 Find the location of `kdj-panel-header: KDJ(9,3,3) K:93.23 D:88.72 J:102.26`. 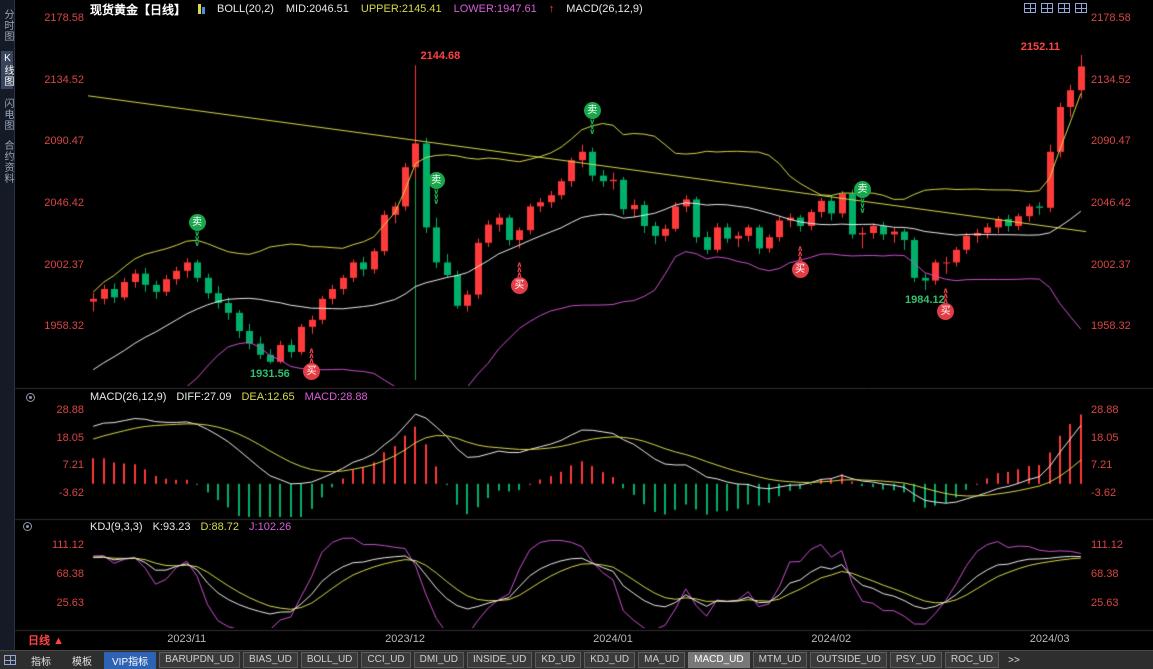

kdj-panel-header: KDJ(9,3,3) K:93.23 D:88.72 J:102.26 is located at coordinates (190, 527).